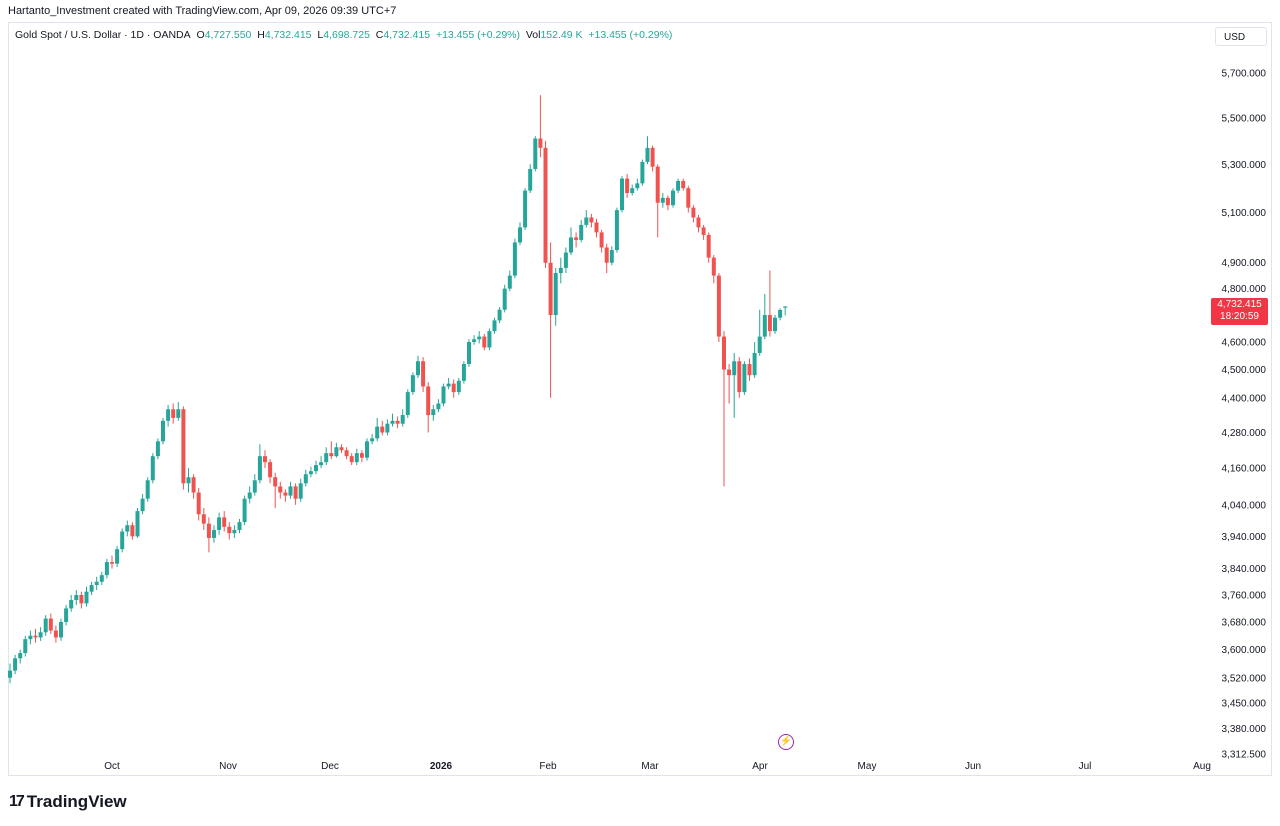 Image resolution: width=1280 pixels, height=826 pixels. Describe the element at coordinates (1085, 766) in the screenshot. I see `time-tick-label: Jul` at that location.